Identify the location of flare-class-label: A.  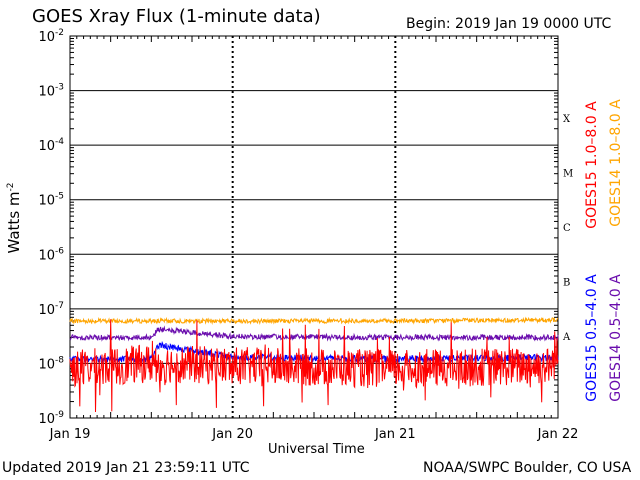
(566, 337).